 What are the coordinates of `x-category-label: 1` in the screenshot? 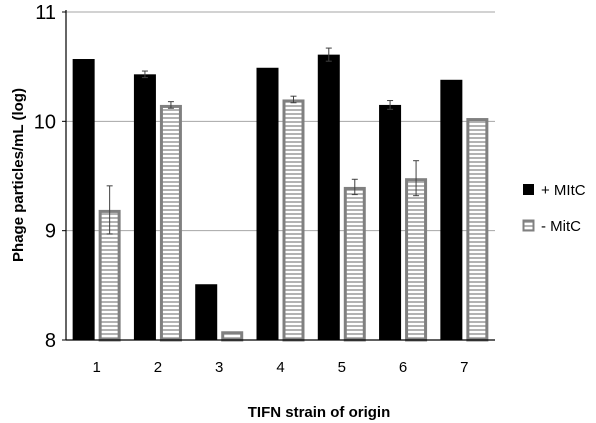 It's located at (96, 367).